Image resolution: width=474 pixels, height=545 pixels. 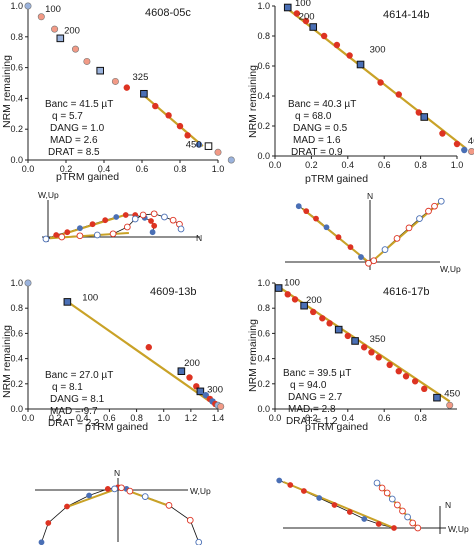 What do you see at coordinates (373, 232) in the screenshot?
I see `zijderveld-4614-14b: N W,Up` at bounding box center [373, 232].